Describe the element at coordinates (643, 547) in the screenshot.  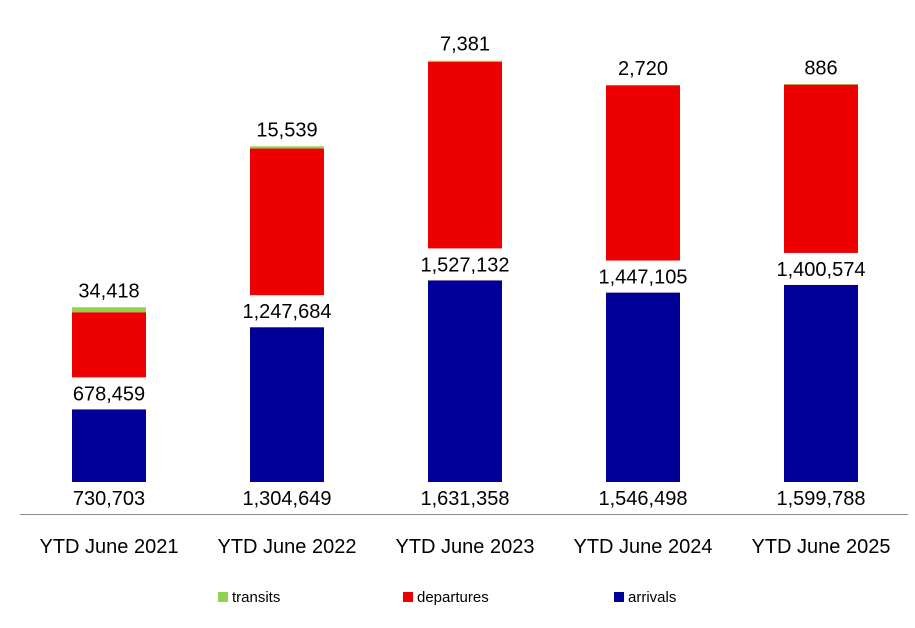
I see `x-tick-label-4: YTD June 2024` at that location.